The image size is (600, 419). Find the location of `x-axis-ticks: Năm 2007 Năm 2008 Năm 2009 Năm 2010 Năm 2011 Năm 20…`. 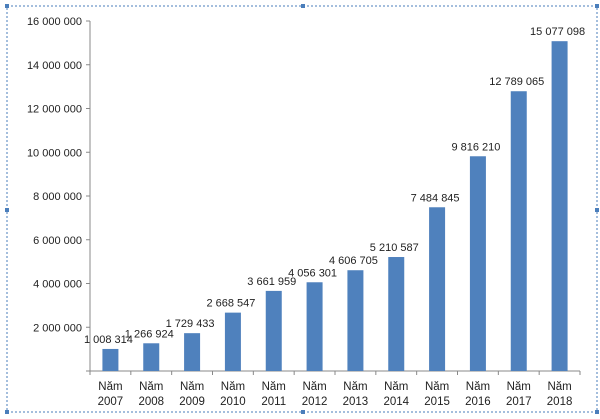

x-axis-ticks: Năm 2007 Năm 2008 Năm 2009 Năm 2010 Năm 2011 Năm 20… is located at coordinates (335, 394).